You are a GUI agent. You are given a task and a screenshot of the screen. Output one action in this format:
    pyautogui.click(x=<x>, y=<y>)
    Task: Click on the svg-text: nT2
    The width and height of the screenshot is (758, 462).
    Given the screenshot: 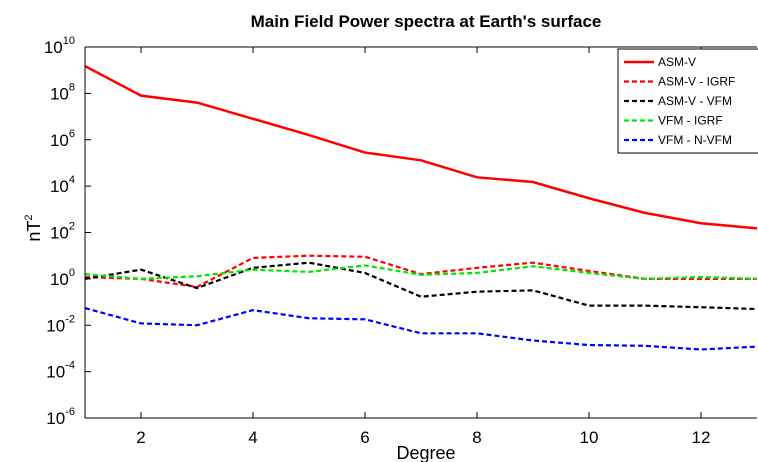 What is the action you would take?
    pyautogui.click(x=33, y=227)
    